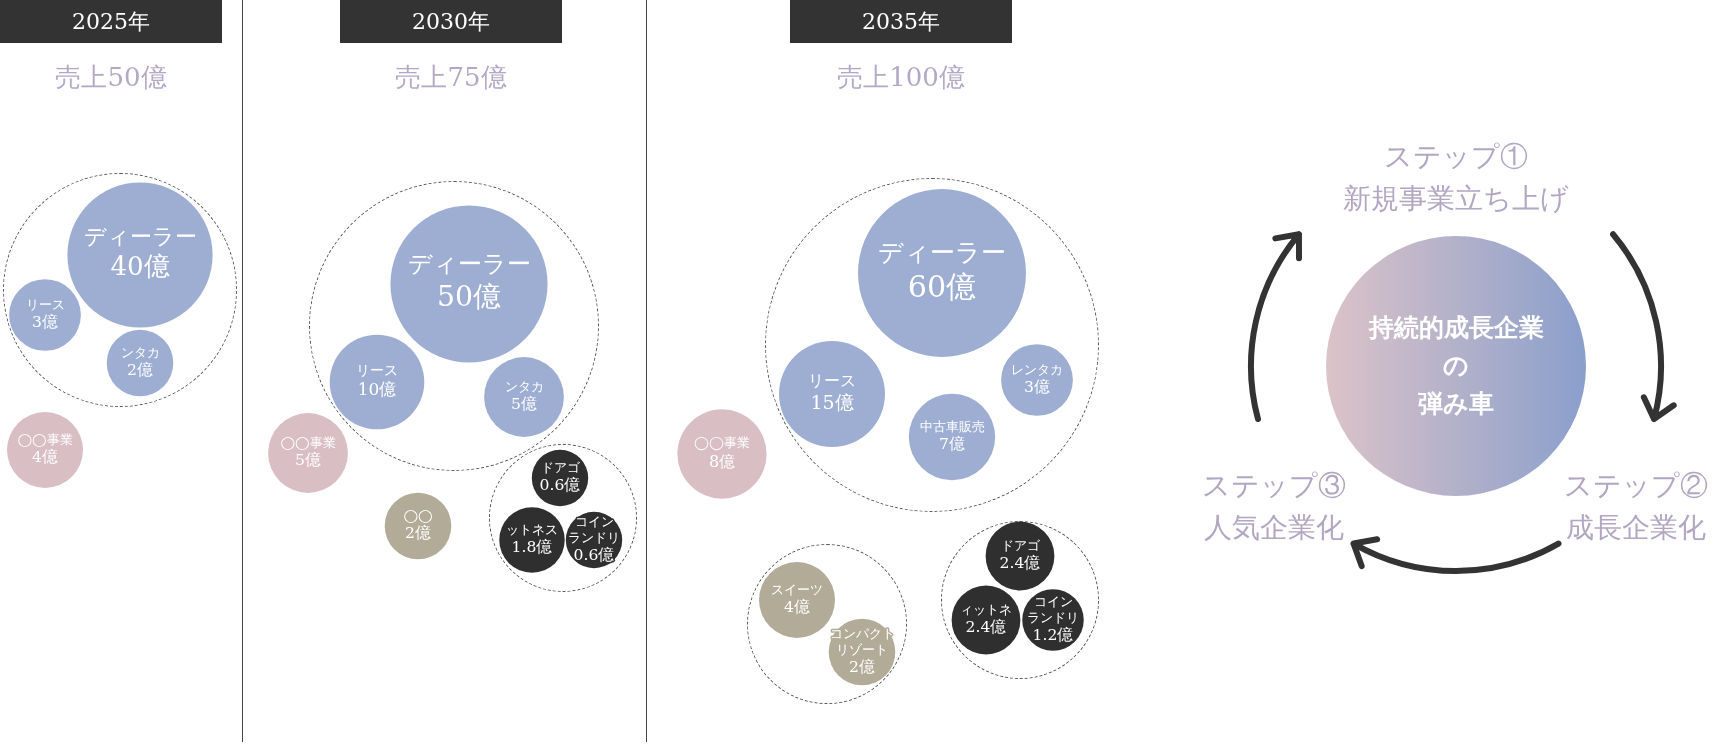 Image resolution: width=1725 pixels, height=750 pixels. What do you see at coordinates (952, 426) in the screenshot?
I see `category-label: 中古車販売` at bounding box center [952, 426].